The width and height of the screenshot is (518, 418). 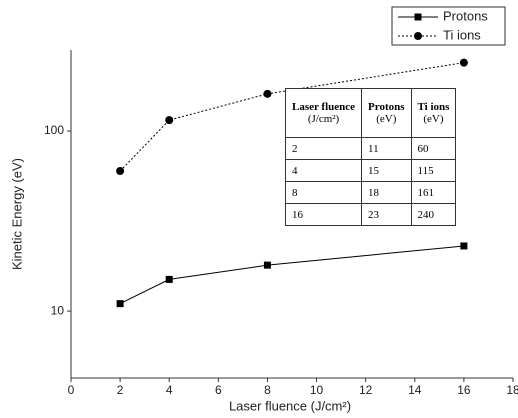 I want to click on table-cell: Laser fluence (J/cm²), so click(x=323, y=113).